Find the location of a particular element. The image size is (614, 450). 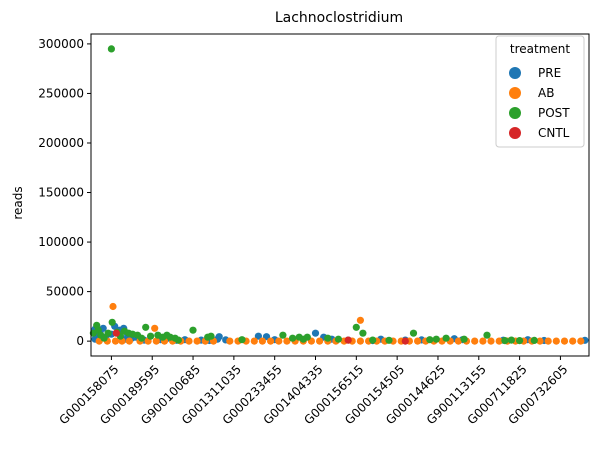

legend-label-cntl: CNTL is located at coordinates (554, 133).